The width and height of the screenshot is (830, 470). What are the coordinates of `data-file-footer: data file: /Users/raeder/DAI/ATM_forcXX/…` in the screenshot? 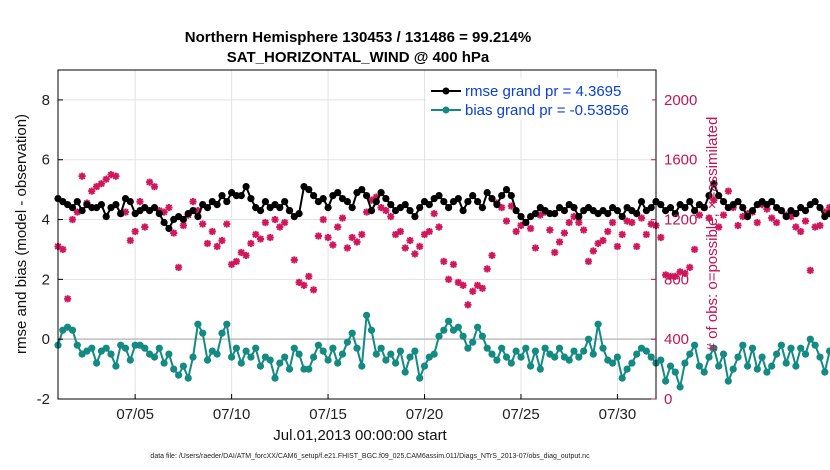 It's located at (370, 456).